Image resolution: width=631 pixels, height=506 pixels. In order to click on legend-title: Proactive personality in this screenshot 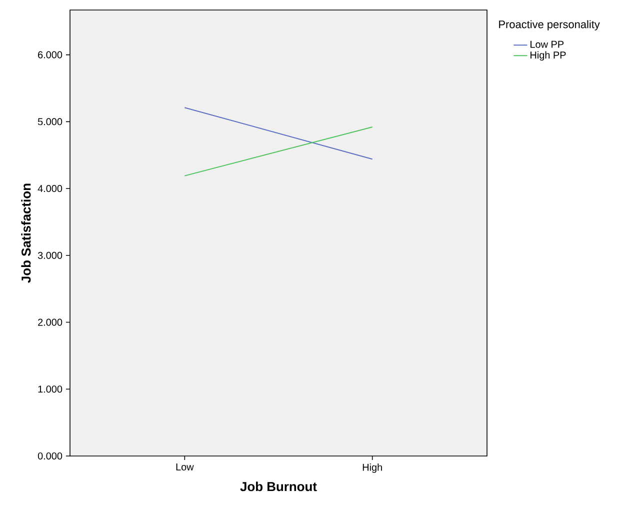, I will do `click(549, 25)`.